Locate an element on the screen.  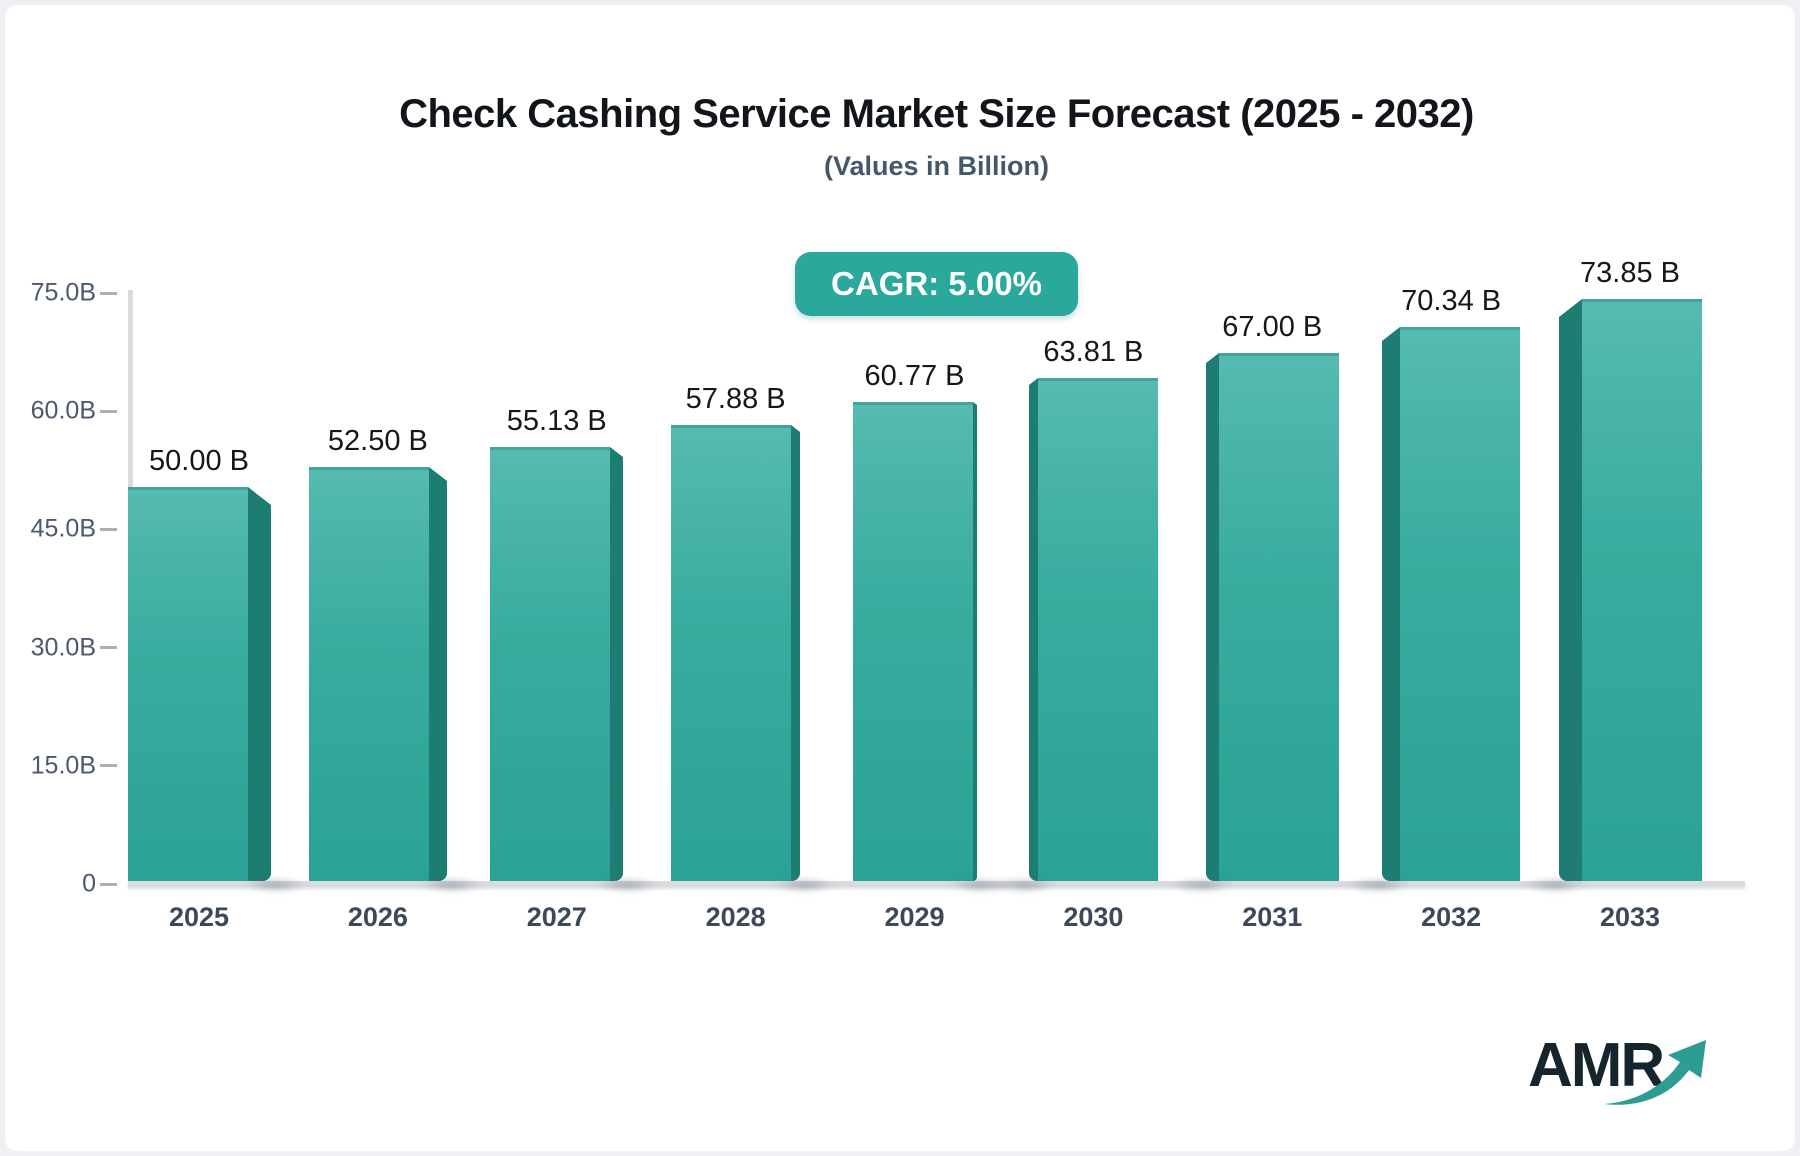
cagr-badge-row: CAGR: 5.00% is located at coordinates (936, 284).